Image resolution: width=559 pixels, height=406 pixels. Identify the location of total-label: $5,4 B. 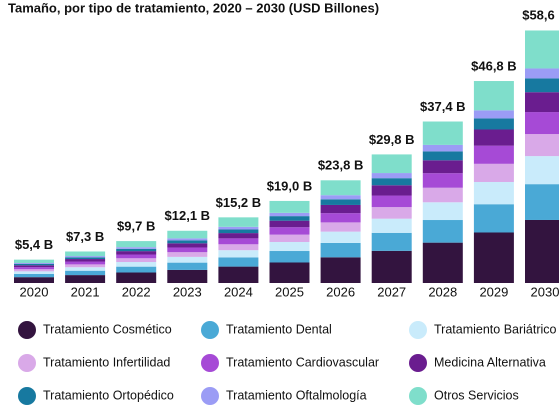
(34, 244).